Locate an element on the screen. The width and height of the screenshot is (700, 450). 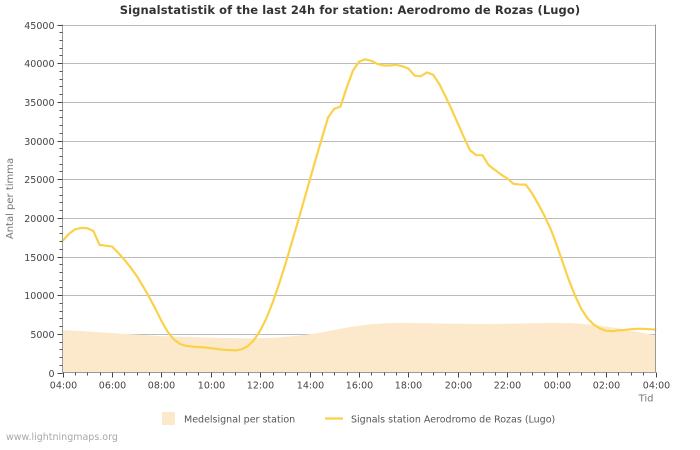
svg-text: 40000 is located at coordinates (39, 64).